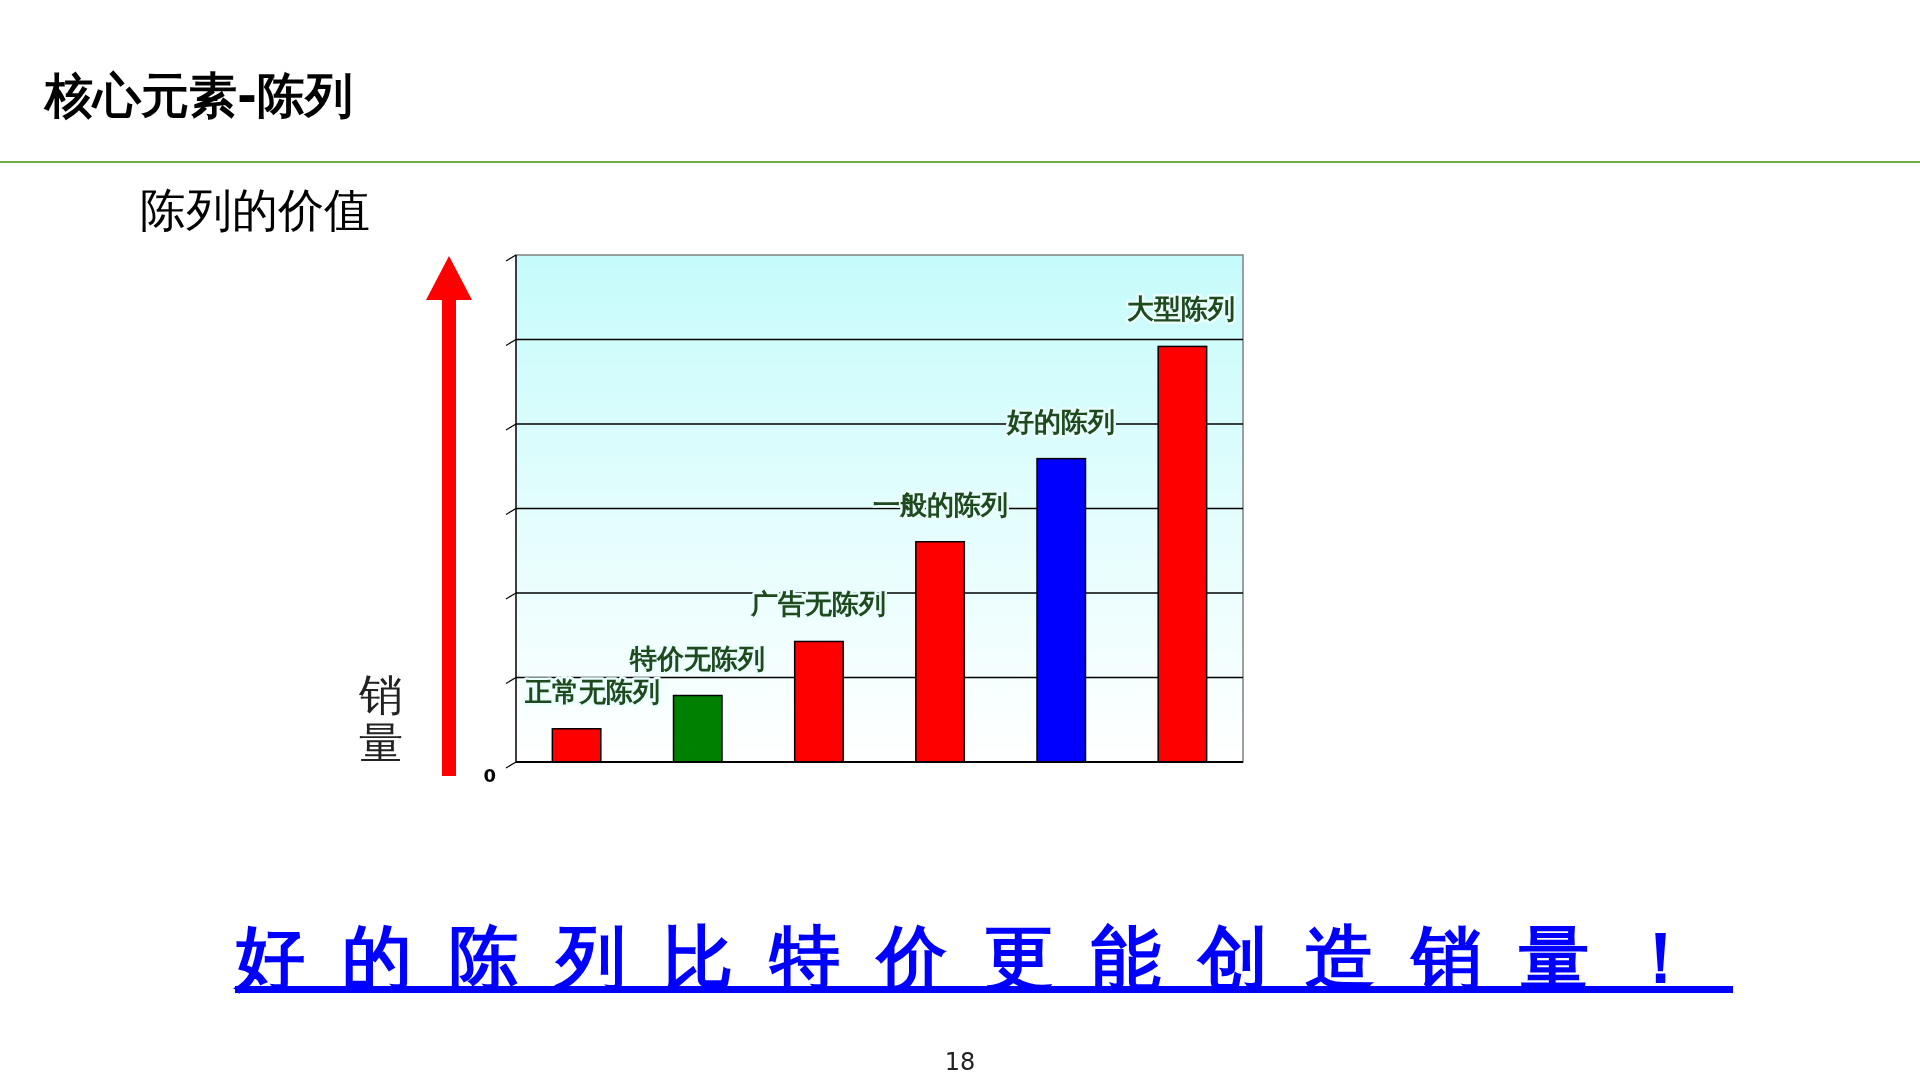  Describe the element at coordinates (592, 691) in the screenshot. I see `x-tick-label: 正常无陈列` at that location.